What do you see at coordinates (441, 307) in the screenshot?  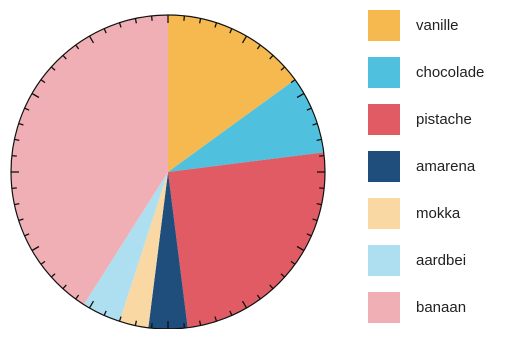 I see `legend-label: banaan` at bounding box center [441, 307].